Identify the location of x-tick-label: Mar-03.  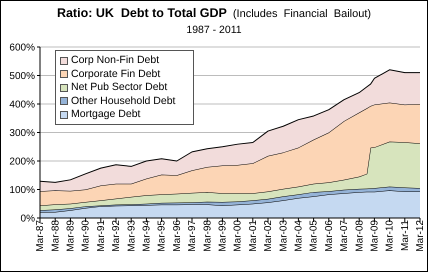
(284, 236).